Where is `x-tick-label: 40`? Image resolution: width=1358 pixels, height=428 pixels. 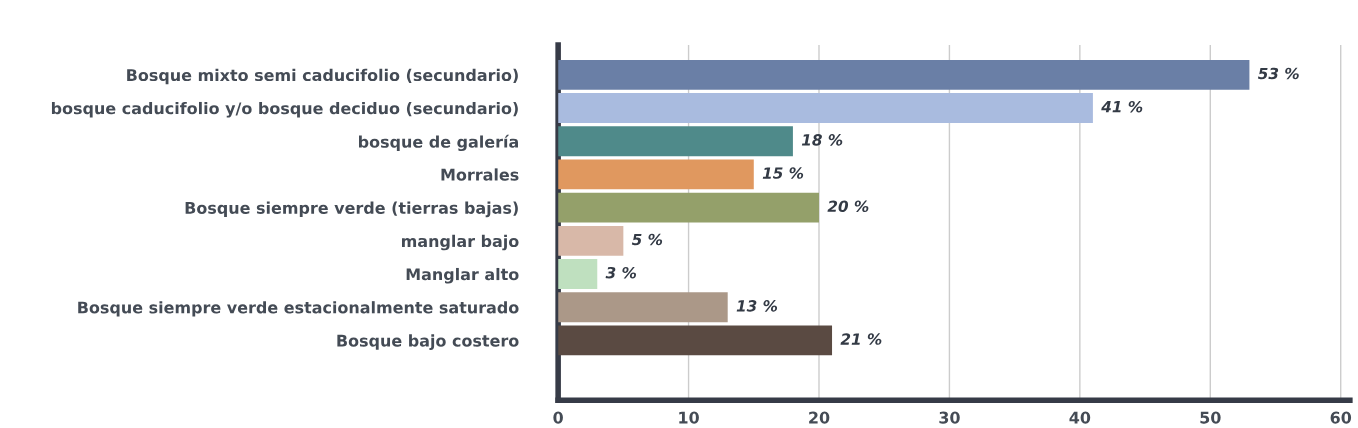
x-tick-label: 40 is located at coordinates (1080, 417).